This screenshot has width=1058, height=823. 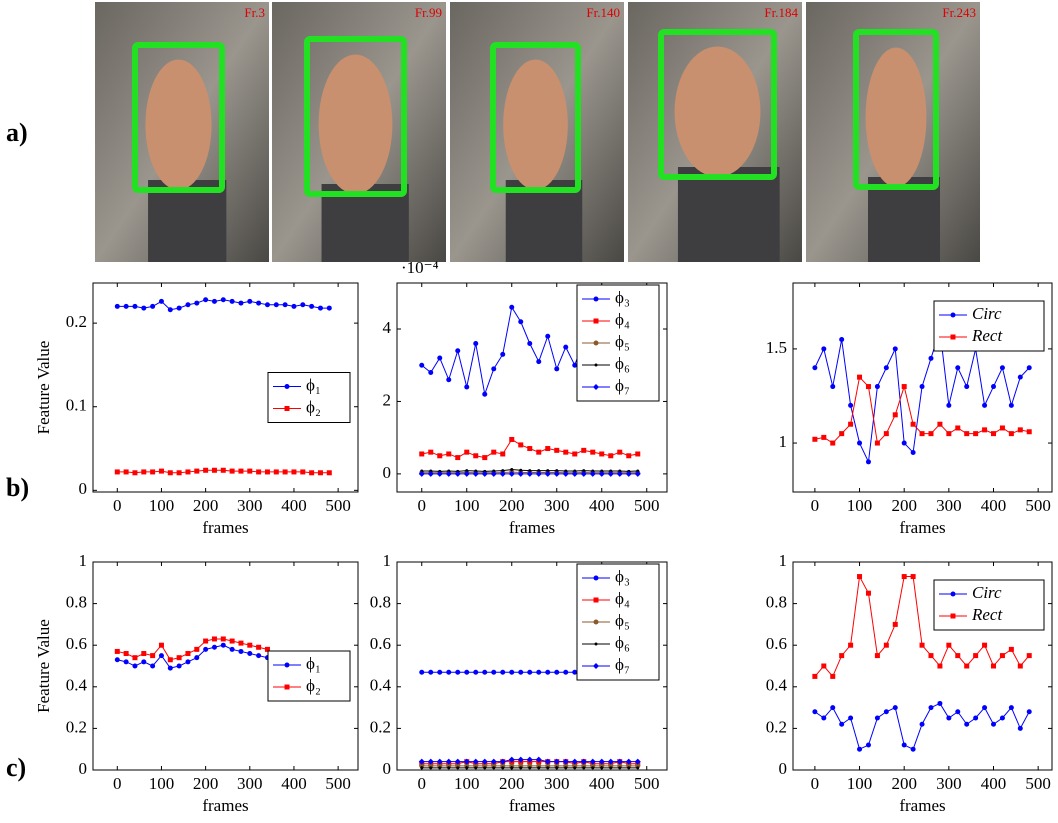 I want to click on legend-box, so click(x=618, y=343).